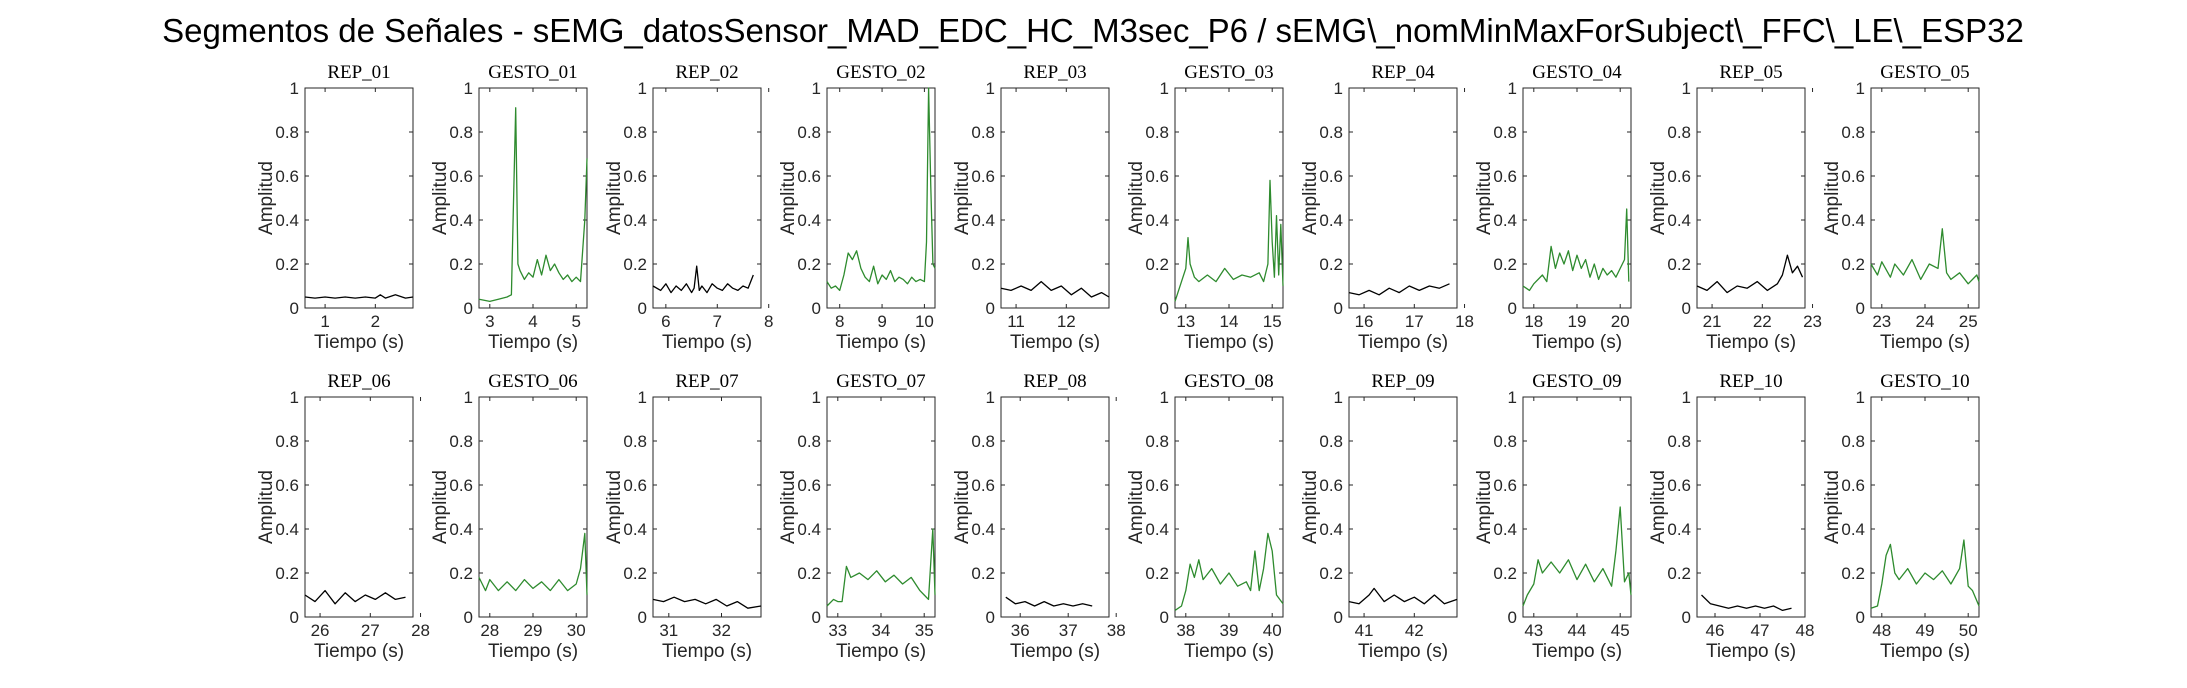  What do you see at coordinates (668, 630) in the screenshot?
I see `x-tick-label: 31` at bounding box center [668, 630].